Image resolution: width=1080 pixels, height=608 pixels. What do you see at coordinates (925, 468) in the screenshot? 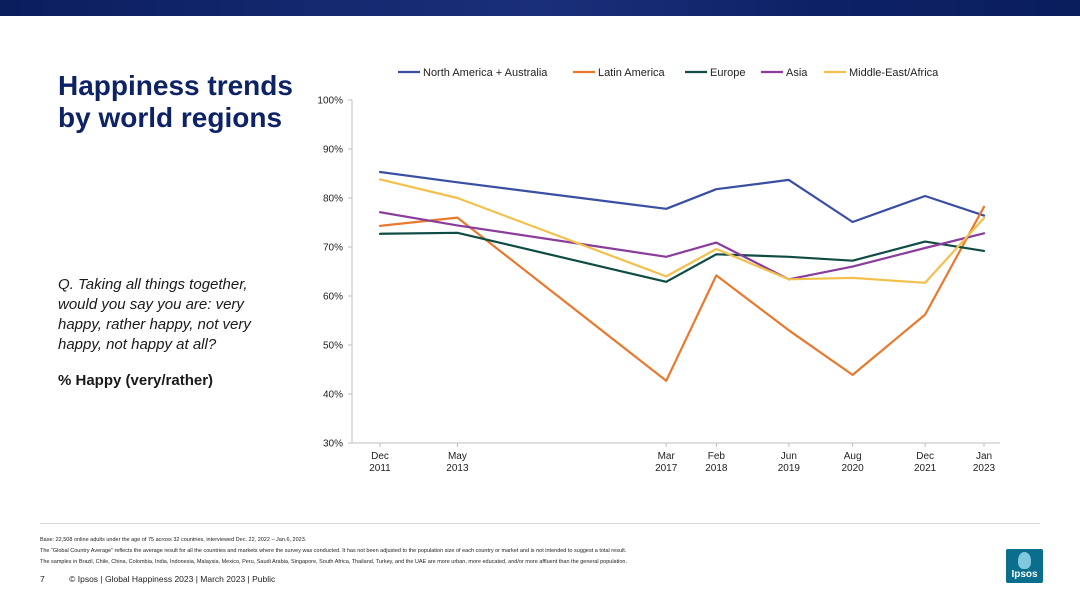
I see `x-tick-year: 2021` at bounding box center [925, 468].